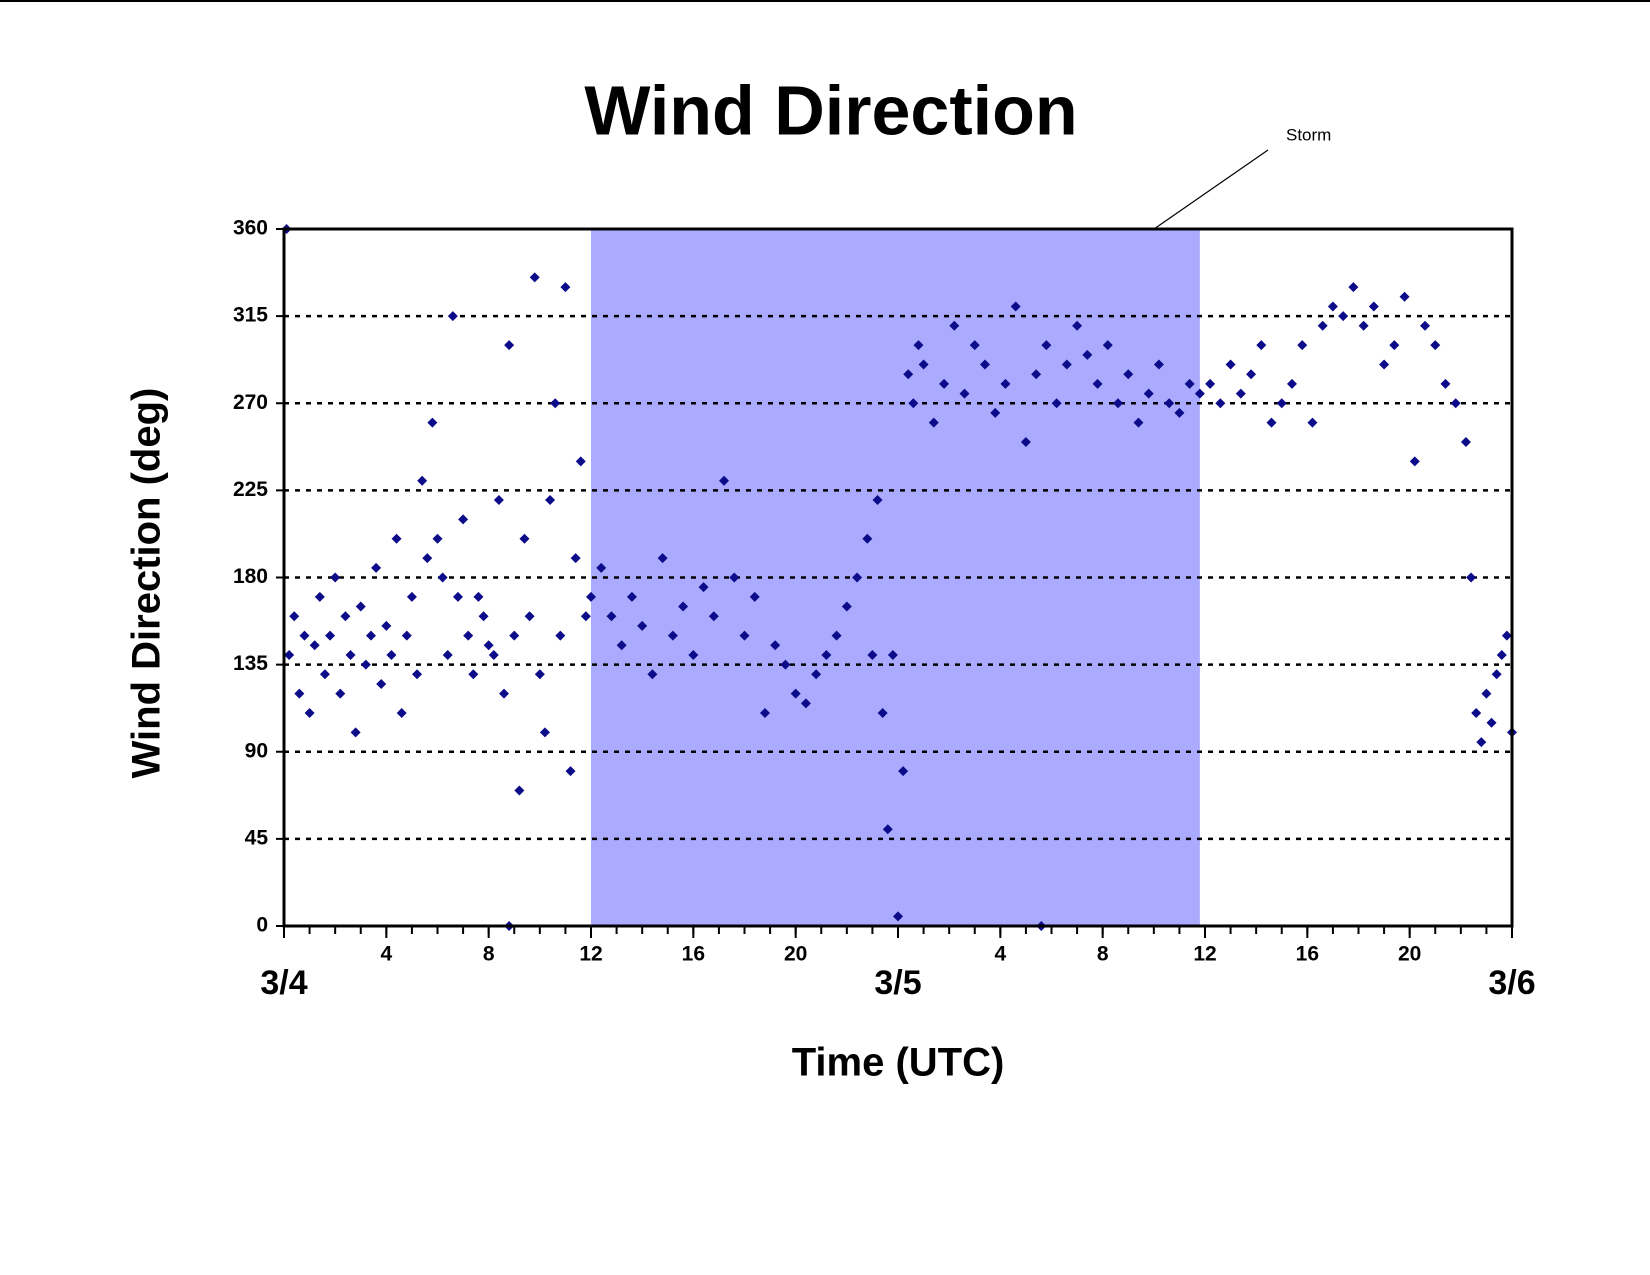 Image resolution: width=1650 pixels, height=1275 pixels. I want to click on y-tick-label: 180, so click(250, 576).